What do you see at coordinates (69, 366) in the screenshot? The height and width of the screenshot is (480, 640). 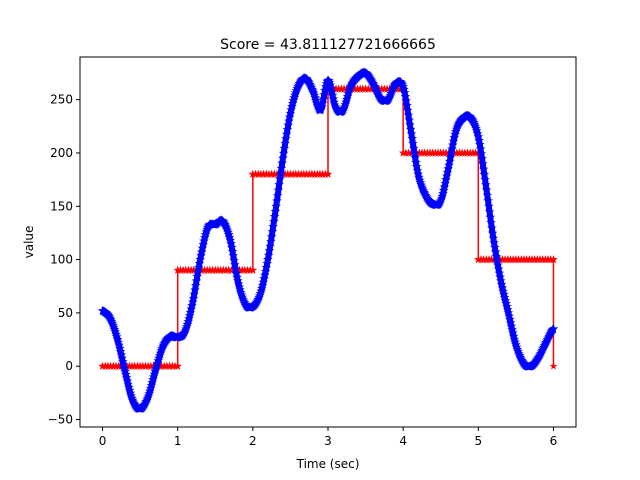 I see `y-tick-label: 0` at bounding box center [69, 366].